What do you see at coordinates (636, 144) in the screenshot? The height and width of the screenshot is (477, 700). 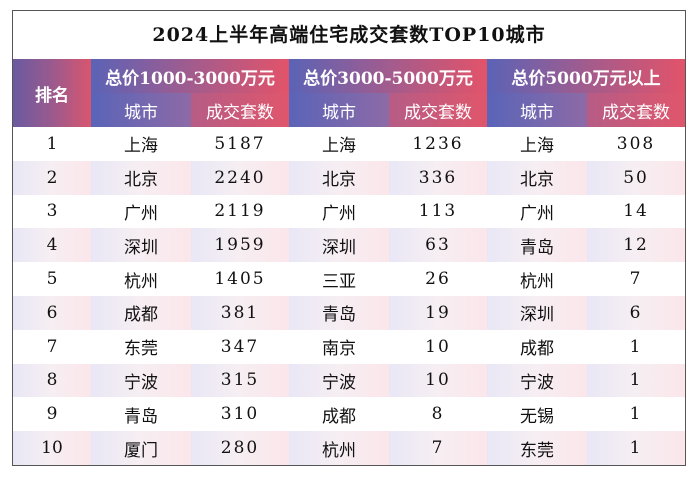 I see `count-cell: 308` at bounding box center [636, 144].